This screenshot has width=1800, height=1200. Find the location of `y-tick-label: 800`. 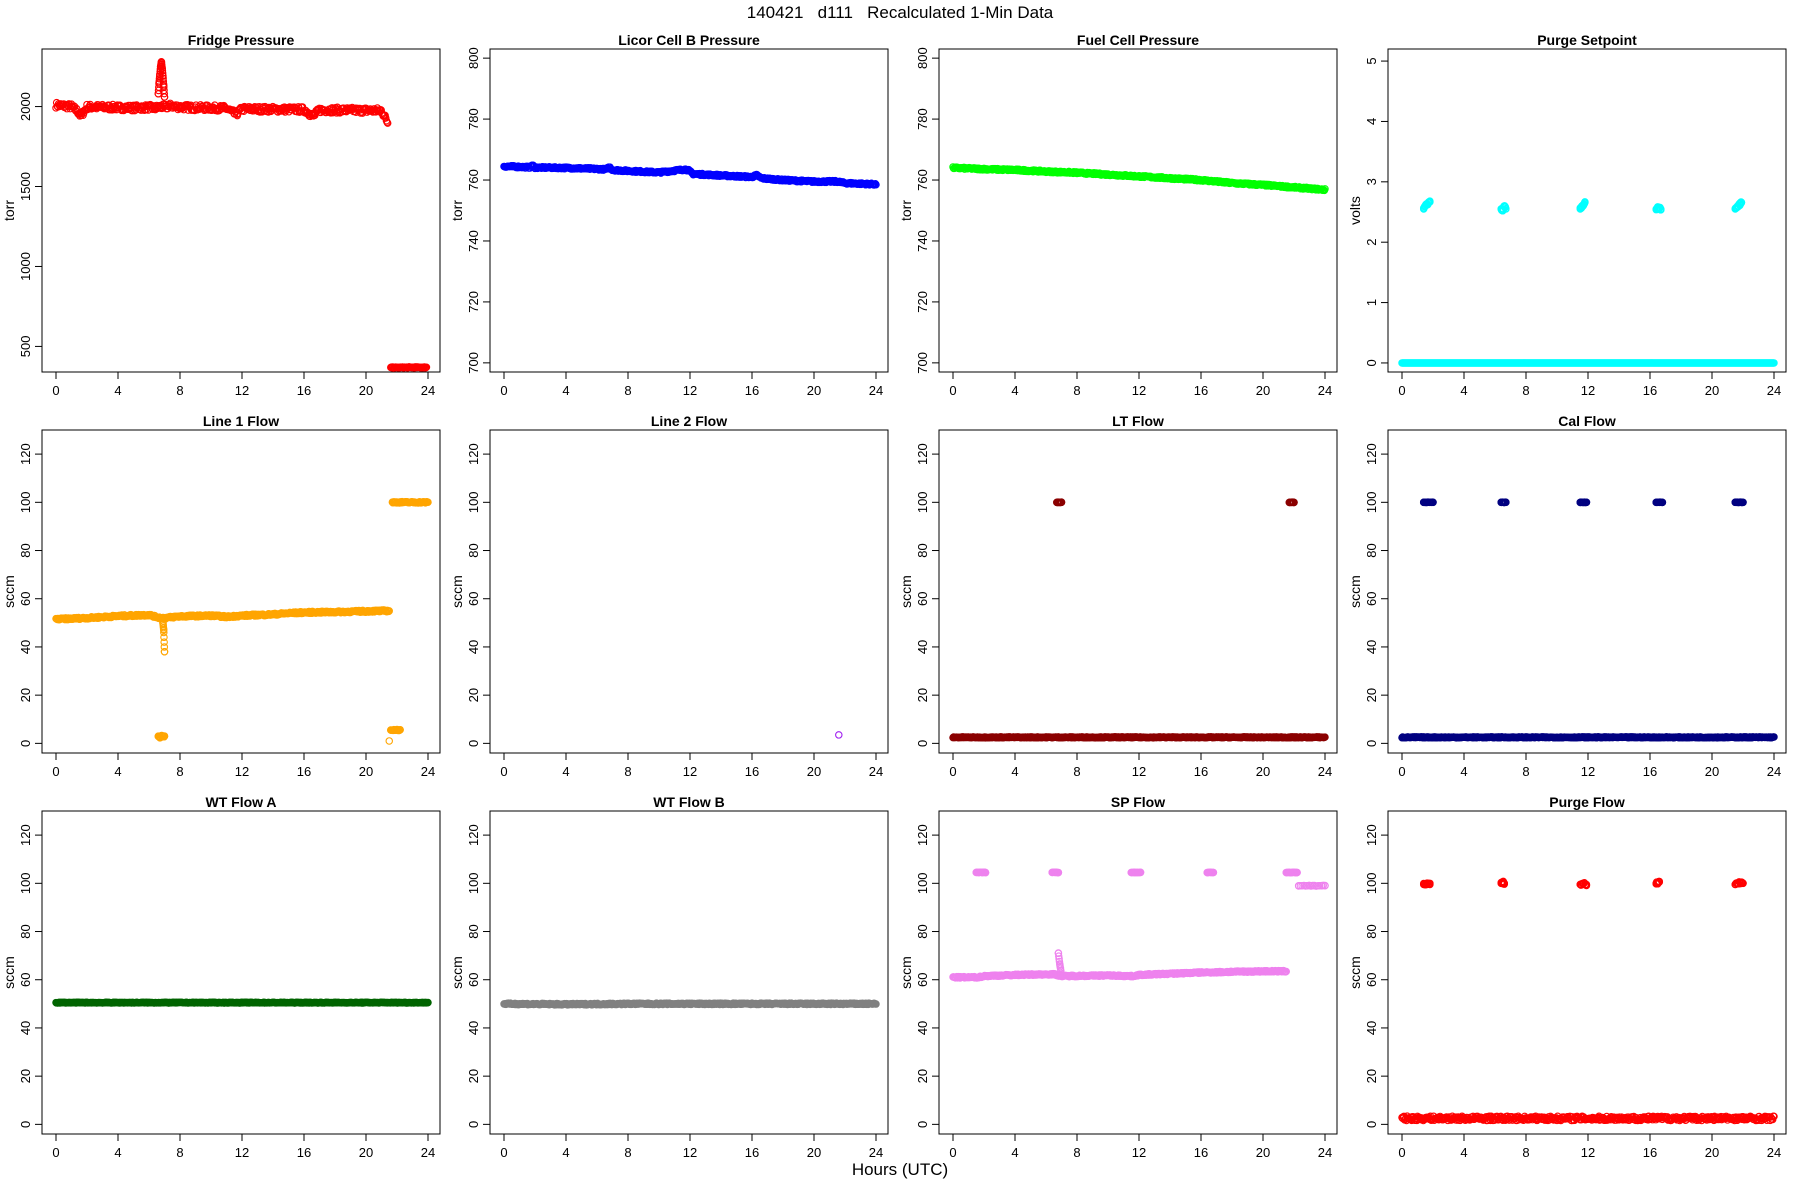

y-tick-label: 800 is located at coordinates (922, 58).